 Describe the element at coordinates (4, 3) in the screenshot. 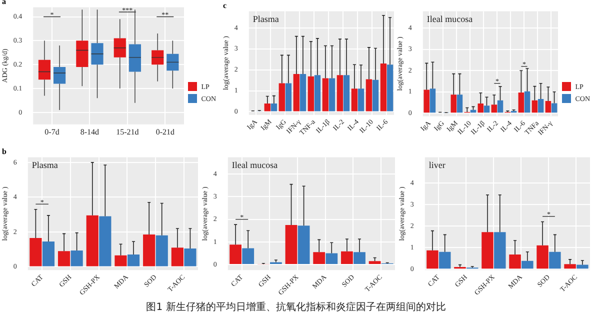

I see `text: a` at that location.